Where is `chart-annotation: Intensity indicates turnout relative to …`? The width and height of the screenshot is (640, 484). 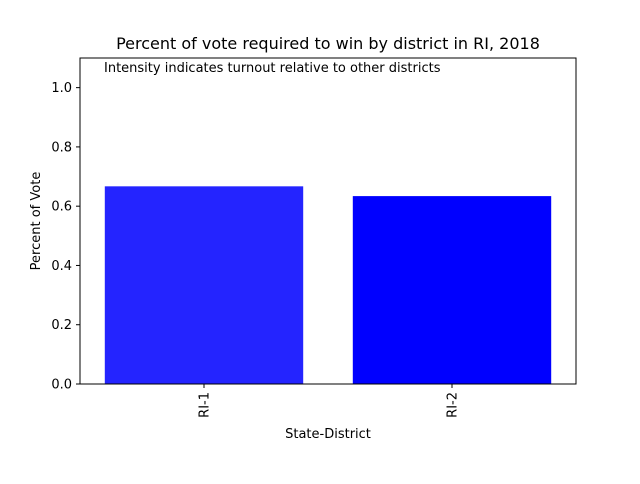 chart-annotation: Intensity indicates turnout relative to … is located at coordinates (272, 68).